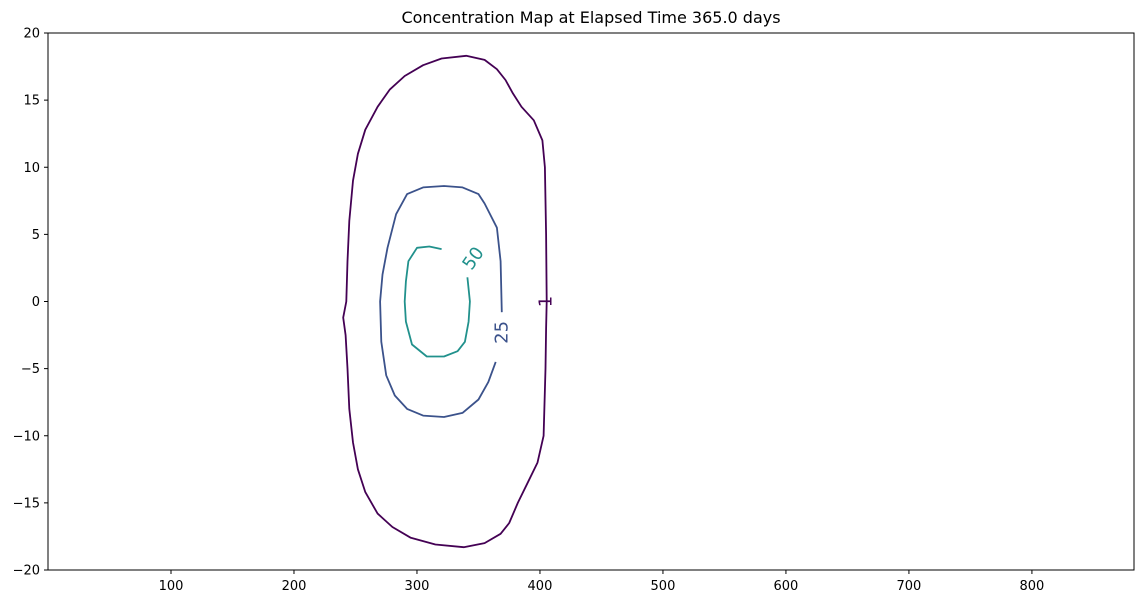 The image size is (1143, 605). What do you see at coordinates (31, 101) in the screenshot?
I see `y-tick-label: 15` at bounding box center [31, 101].